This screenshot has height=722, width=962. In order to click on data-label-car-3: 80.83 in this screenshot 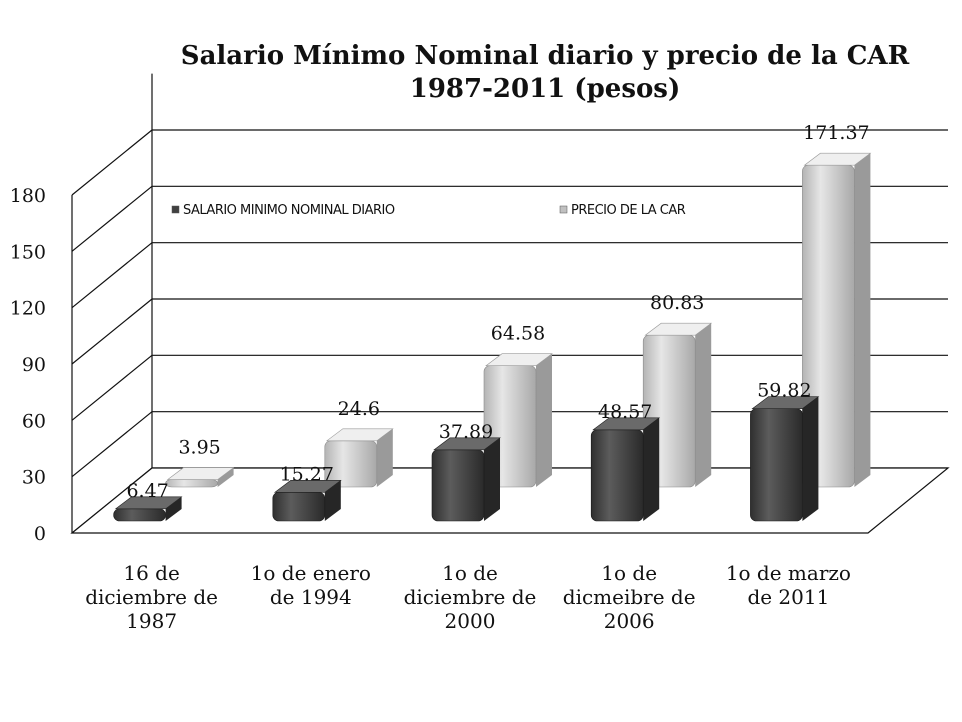, I will do `click(677, 303)`.